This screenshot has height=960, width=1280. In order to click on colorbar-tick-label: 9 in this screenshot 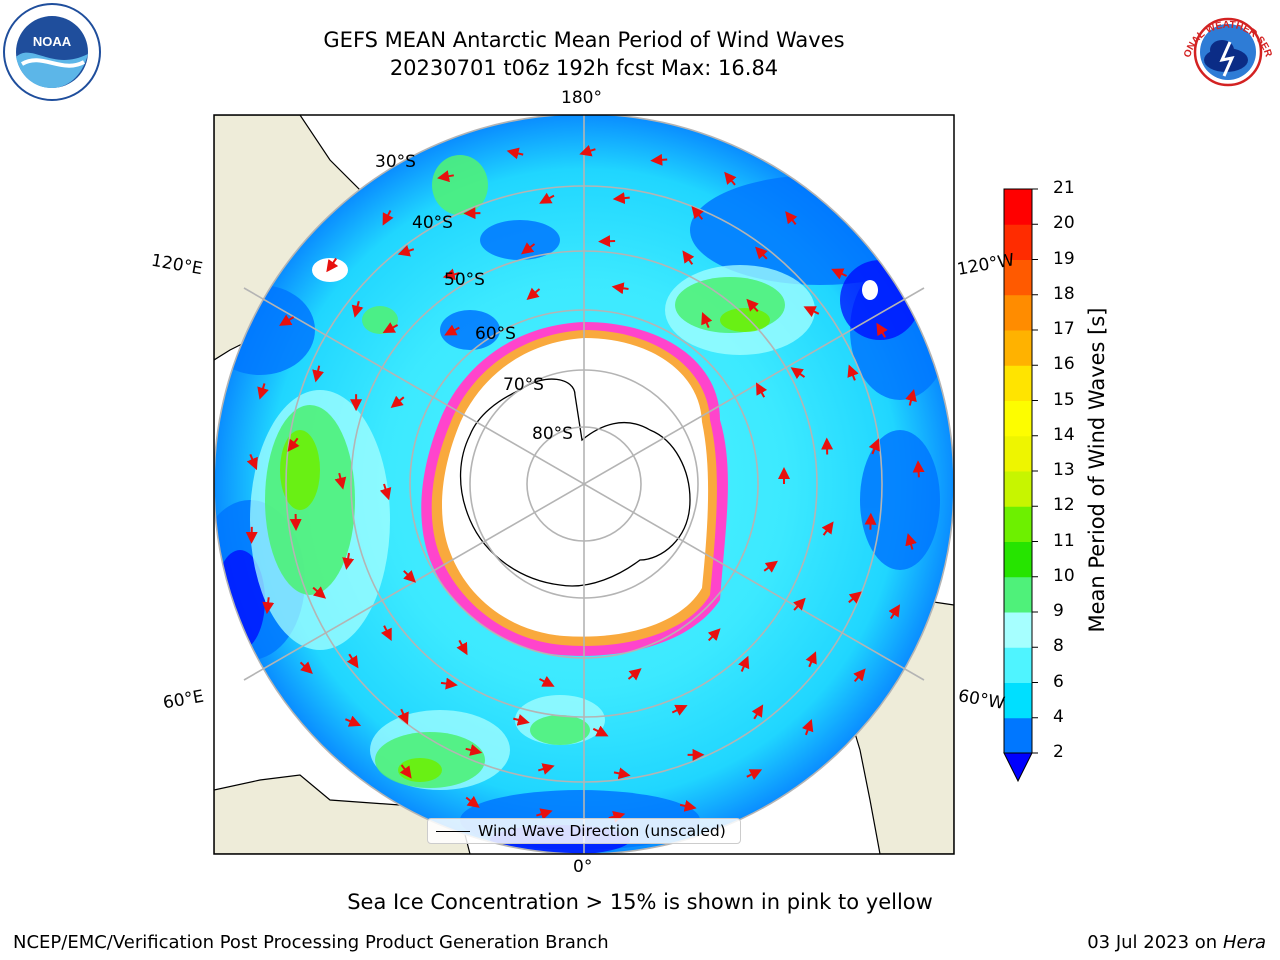, I will do `click(1058, 611)`.